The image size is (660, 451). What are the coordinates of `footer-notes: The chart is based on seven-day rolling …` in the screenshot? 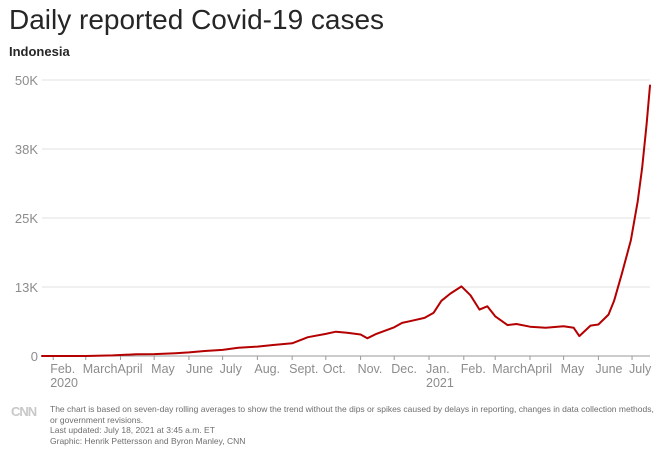 It's located at (352, 425).